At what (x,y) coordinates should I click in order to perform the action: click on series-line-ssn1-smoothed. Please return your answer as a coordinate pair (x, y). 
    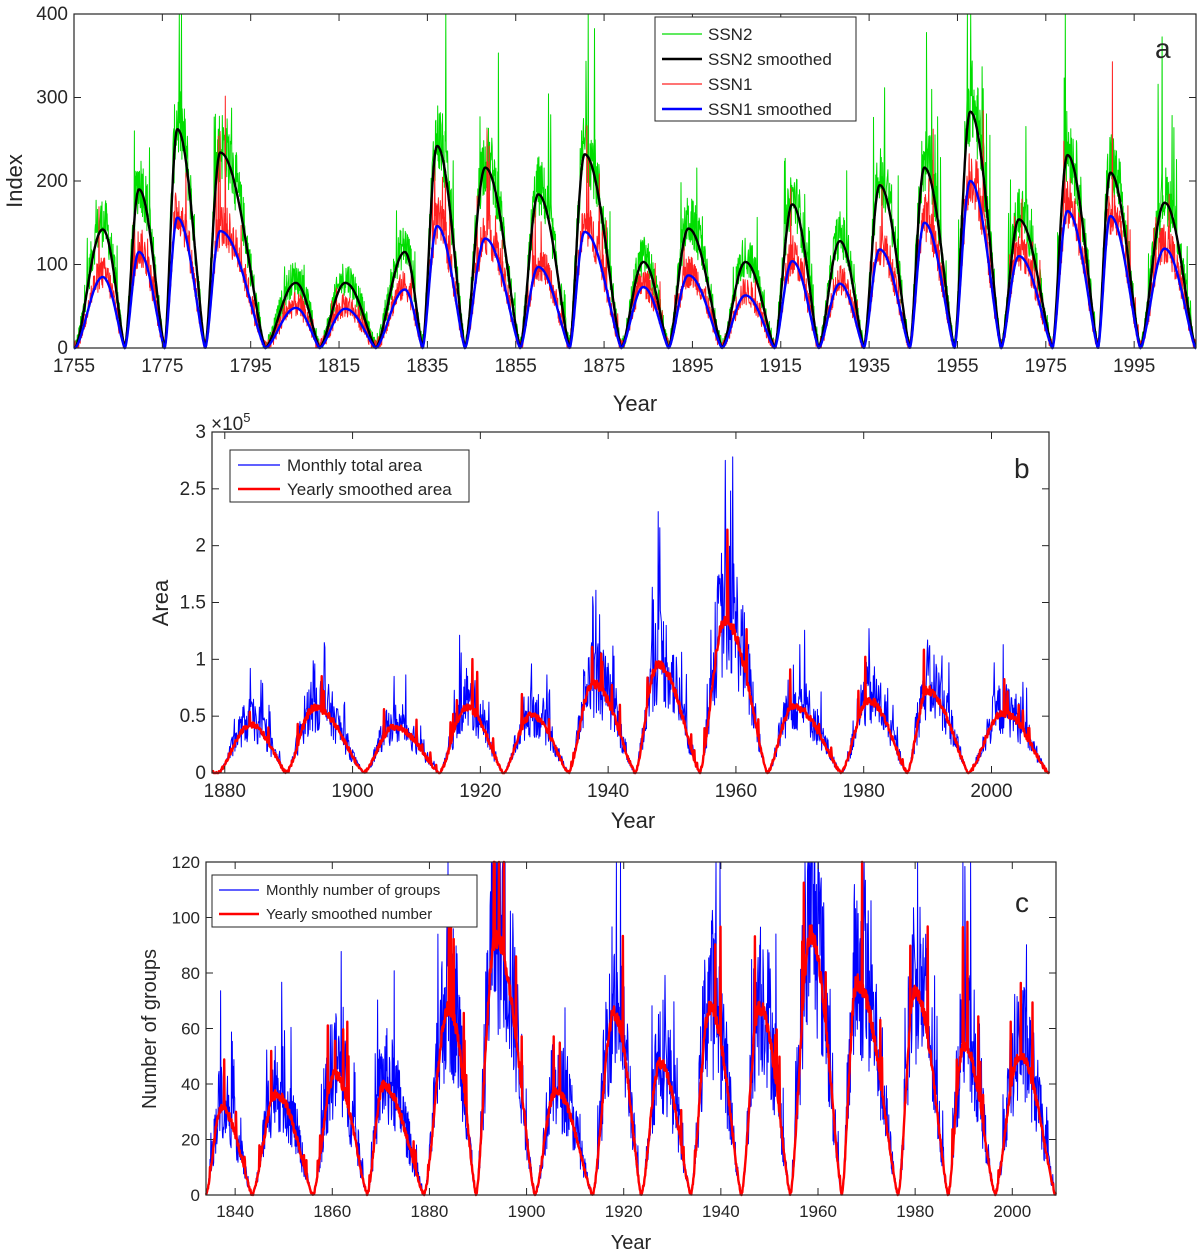
    Looking at the image, I should click on (635, 264).